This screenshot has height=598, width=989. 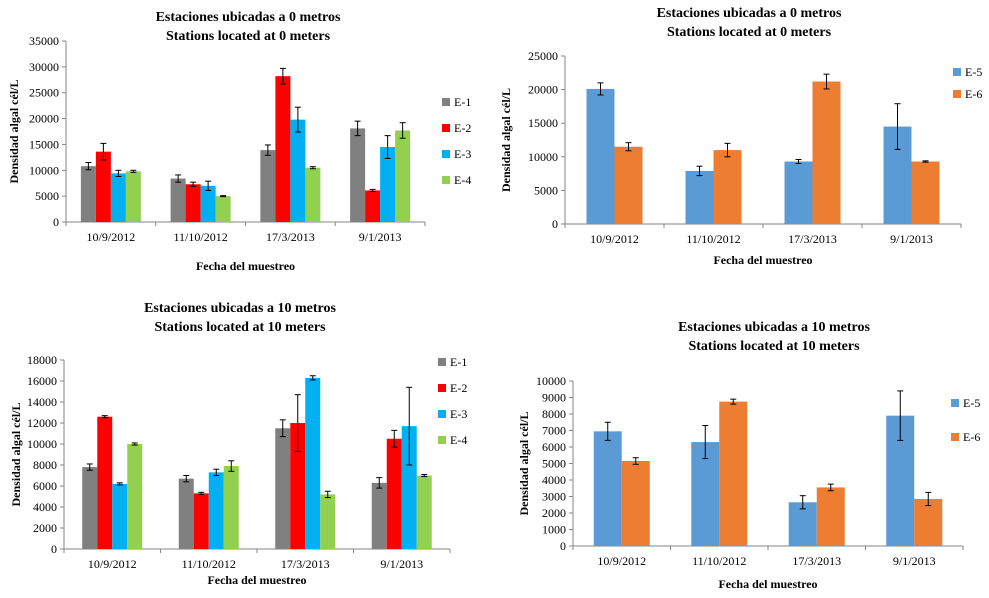 I want to click on chart-title-line: Estaciones ubicadas a 10 metros, so click(x=240, y=308).